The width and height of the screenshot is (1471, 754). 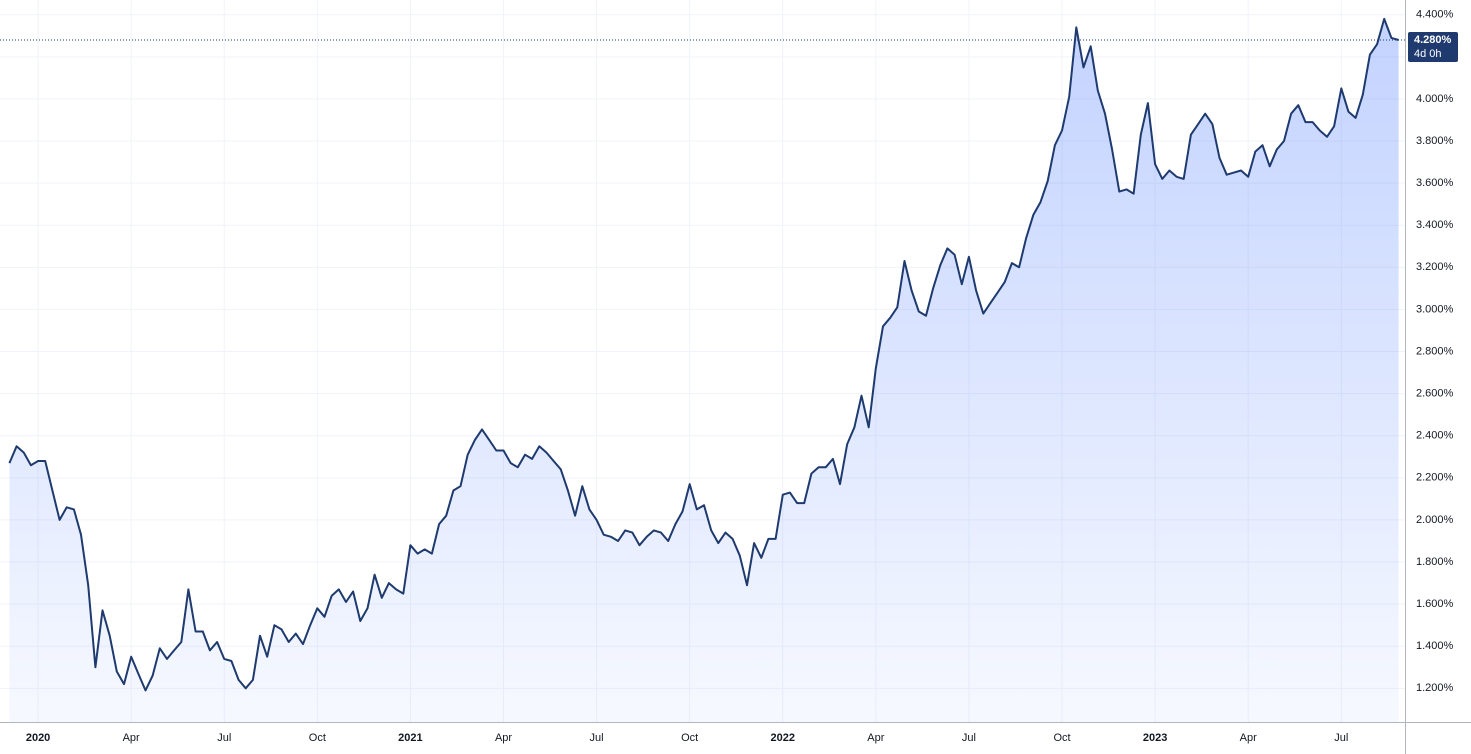 What do you see at coordinates (1433, 40) in the screenshot?
I see `last-value-label: 4.280%` at bounding box center [1433, 40].